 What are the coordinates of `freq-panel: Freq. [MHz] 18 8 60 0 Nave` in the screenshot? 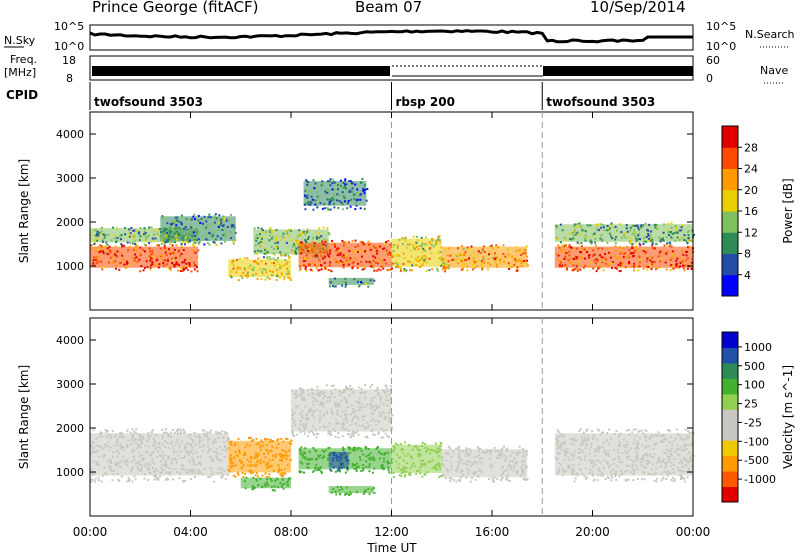 It's located at (396, 69).